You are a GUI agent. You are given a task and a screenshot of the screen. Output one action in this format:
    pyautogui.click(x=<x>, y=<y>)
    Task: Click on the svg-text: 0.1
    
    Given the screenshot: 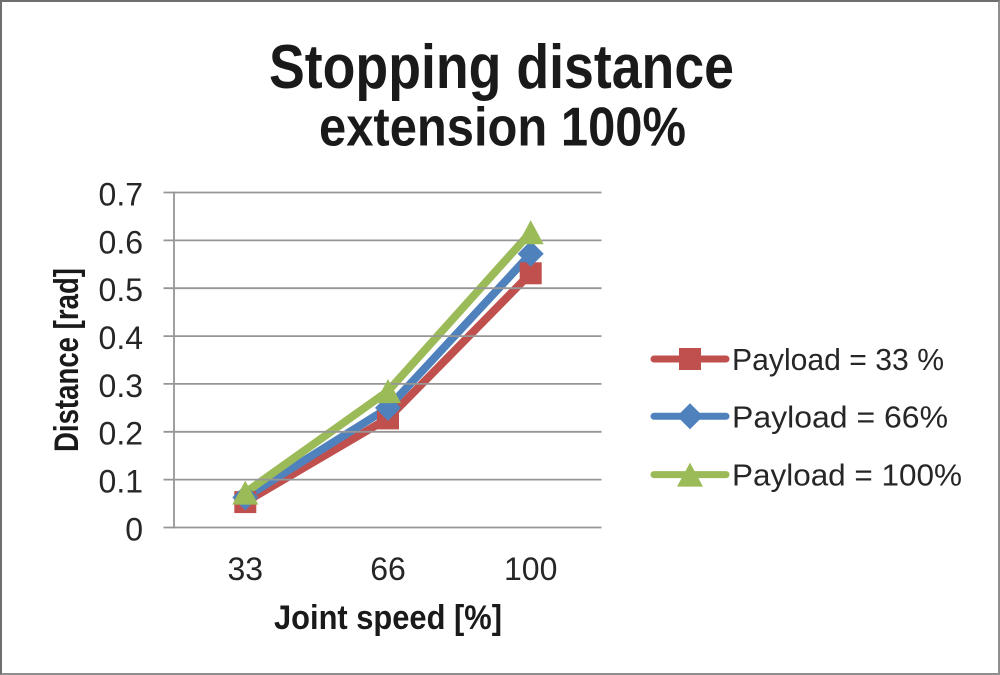 What is the action you would take?
    pyautogui.click(x=121, y=482)
    